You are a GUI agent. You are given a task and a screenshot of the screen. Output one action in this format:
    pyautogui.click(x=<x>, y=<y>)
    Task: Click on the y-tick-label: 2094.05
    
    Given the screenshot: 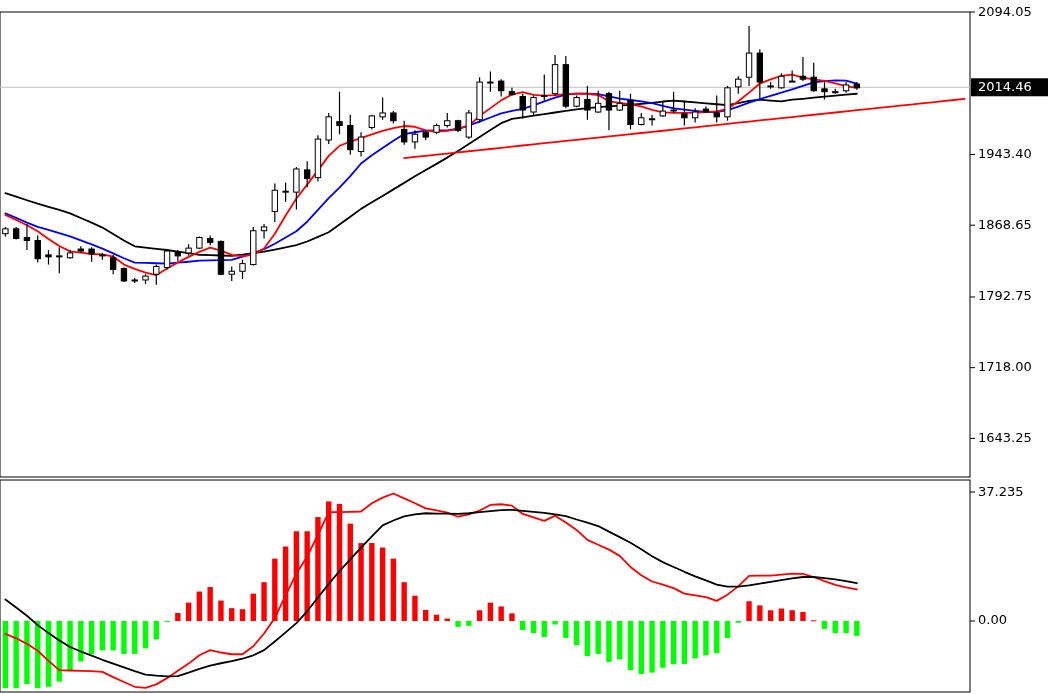 What is the action you would take?
    pyautogui.click(x=1005, y=11)
    